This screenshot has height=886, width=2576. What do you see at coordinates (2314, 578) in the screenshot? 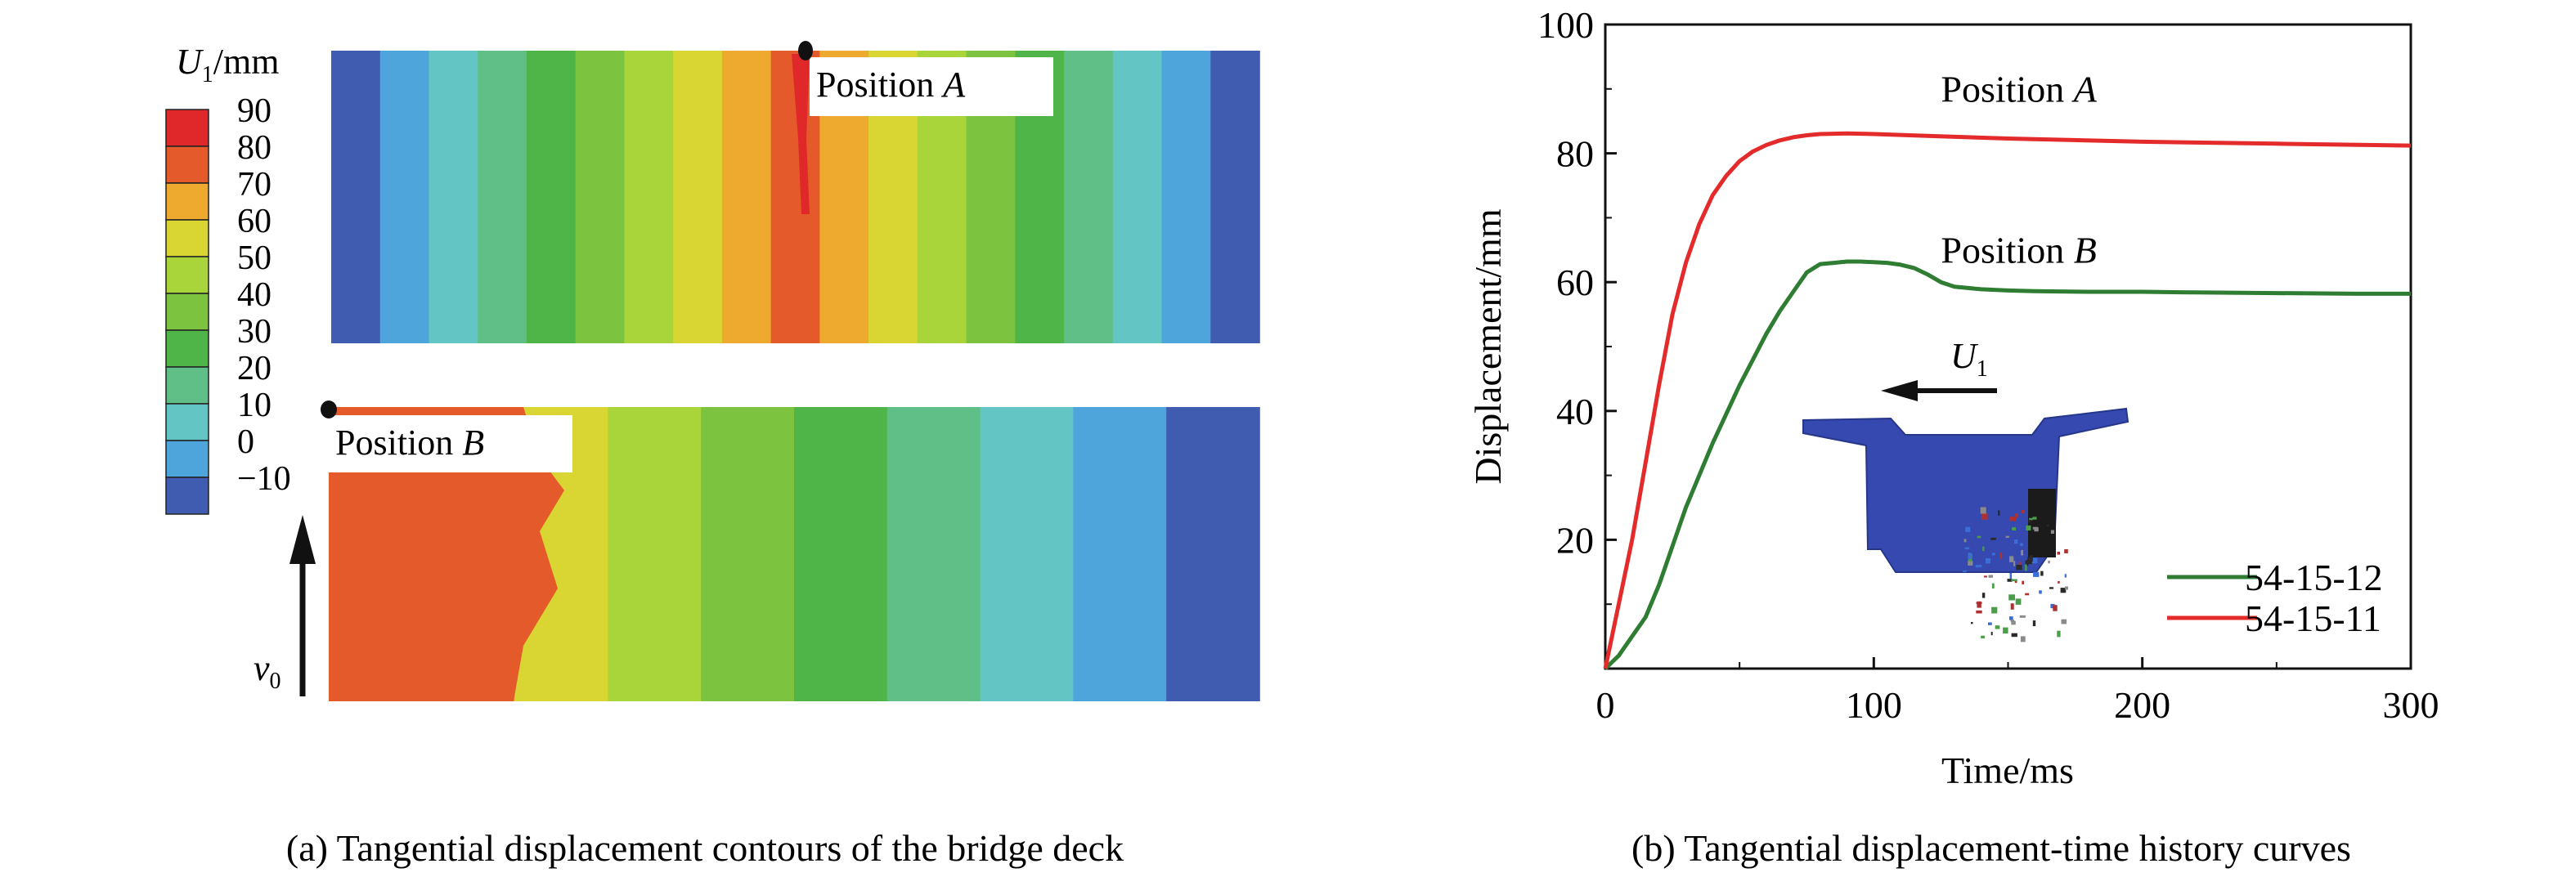
I see `legend-label-54-15-12: 54-15-12` at bounding box center [2314, 578].